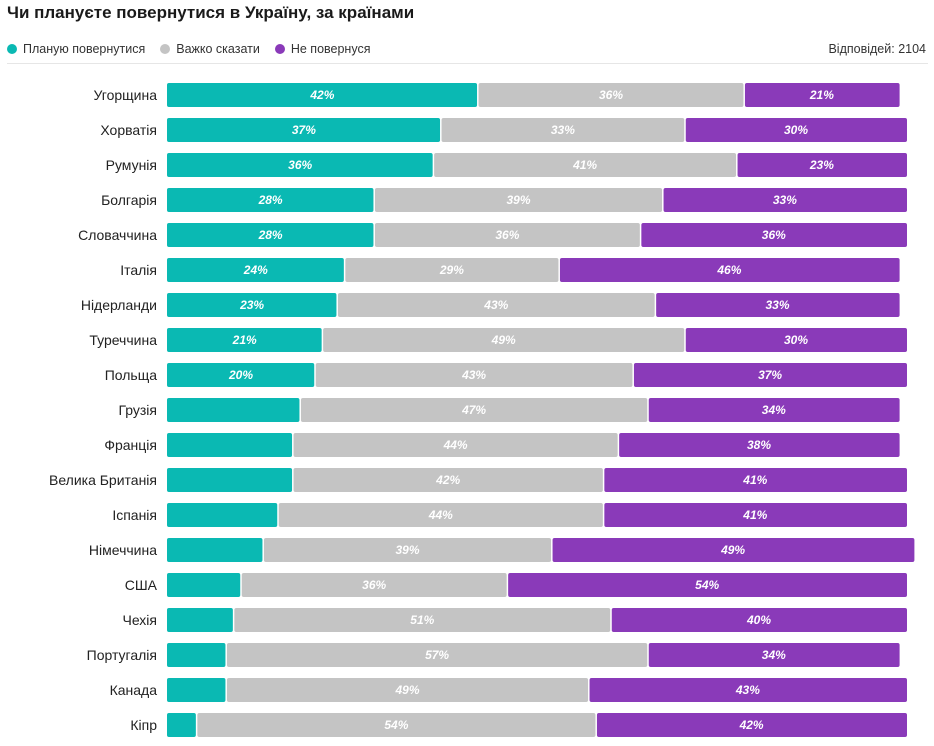 The image size is (934, 746). I want to click on data-label-not: 41%, so click(754, 515).